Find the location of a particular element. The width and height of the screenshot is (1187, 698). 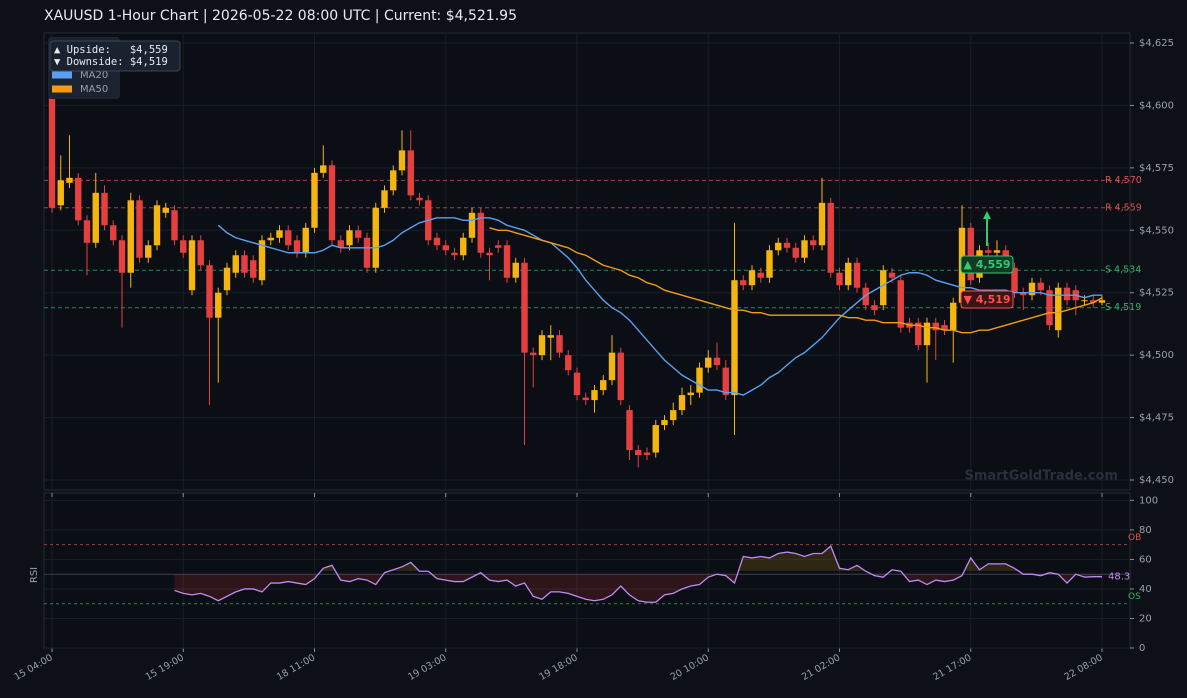

level-label: S 4,519 is located at coordinates (1123, 307).